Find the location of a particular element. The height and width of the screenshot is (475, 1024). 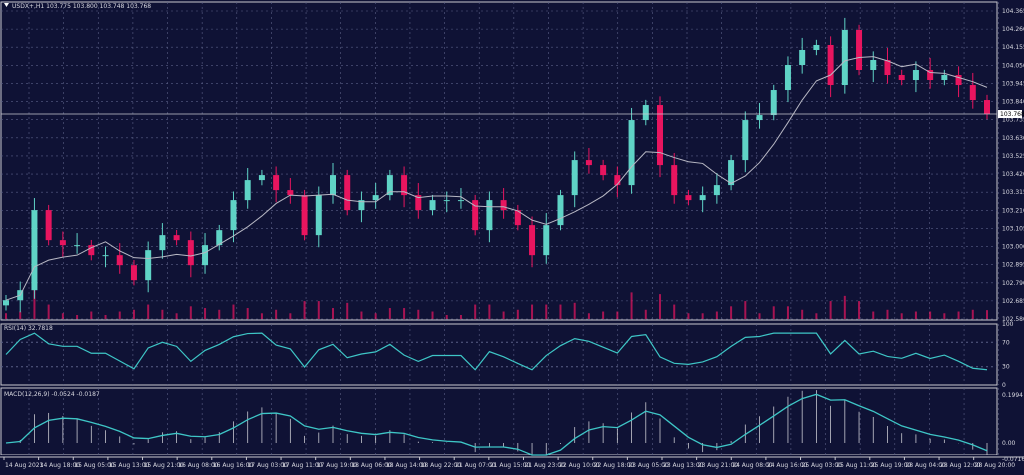

price-tick-label: 102.895 is located at coordinates (1013, 265).